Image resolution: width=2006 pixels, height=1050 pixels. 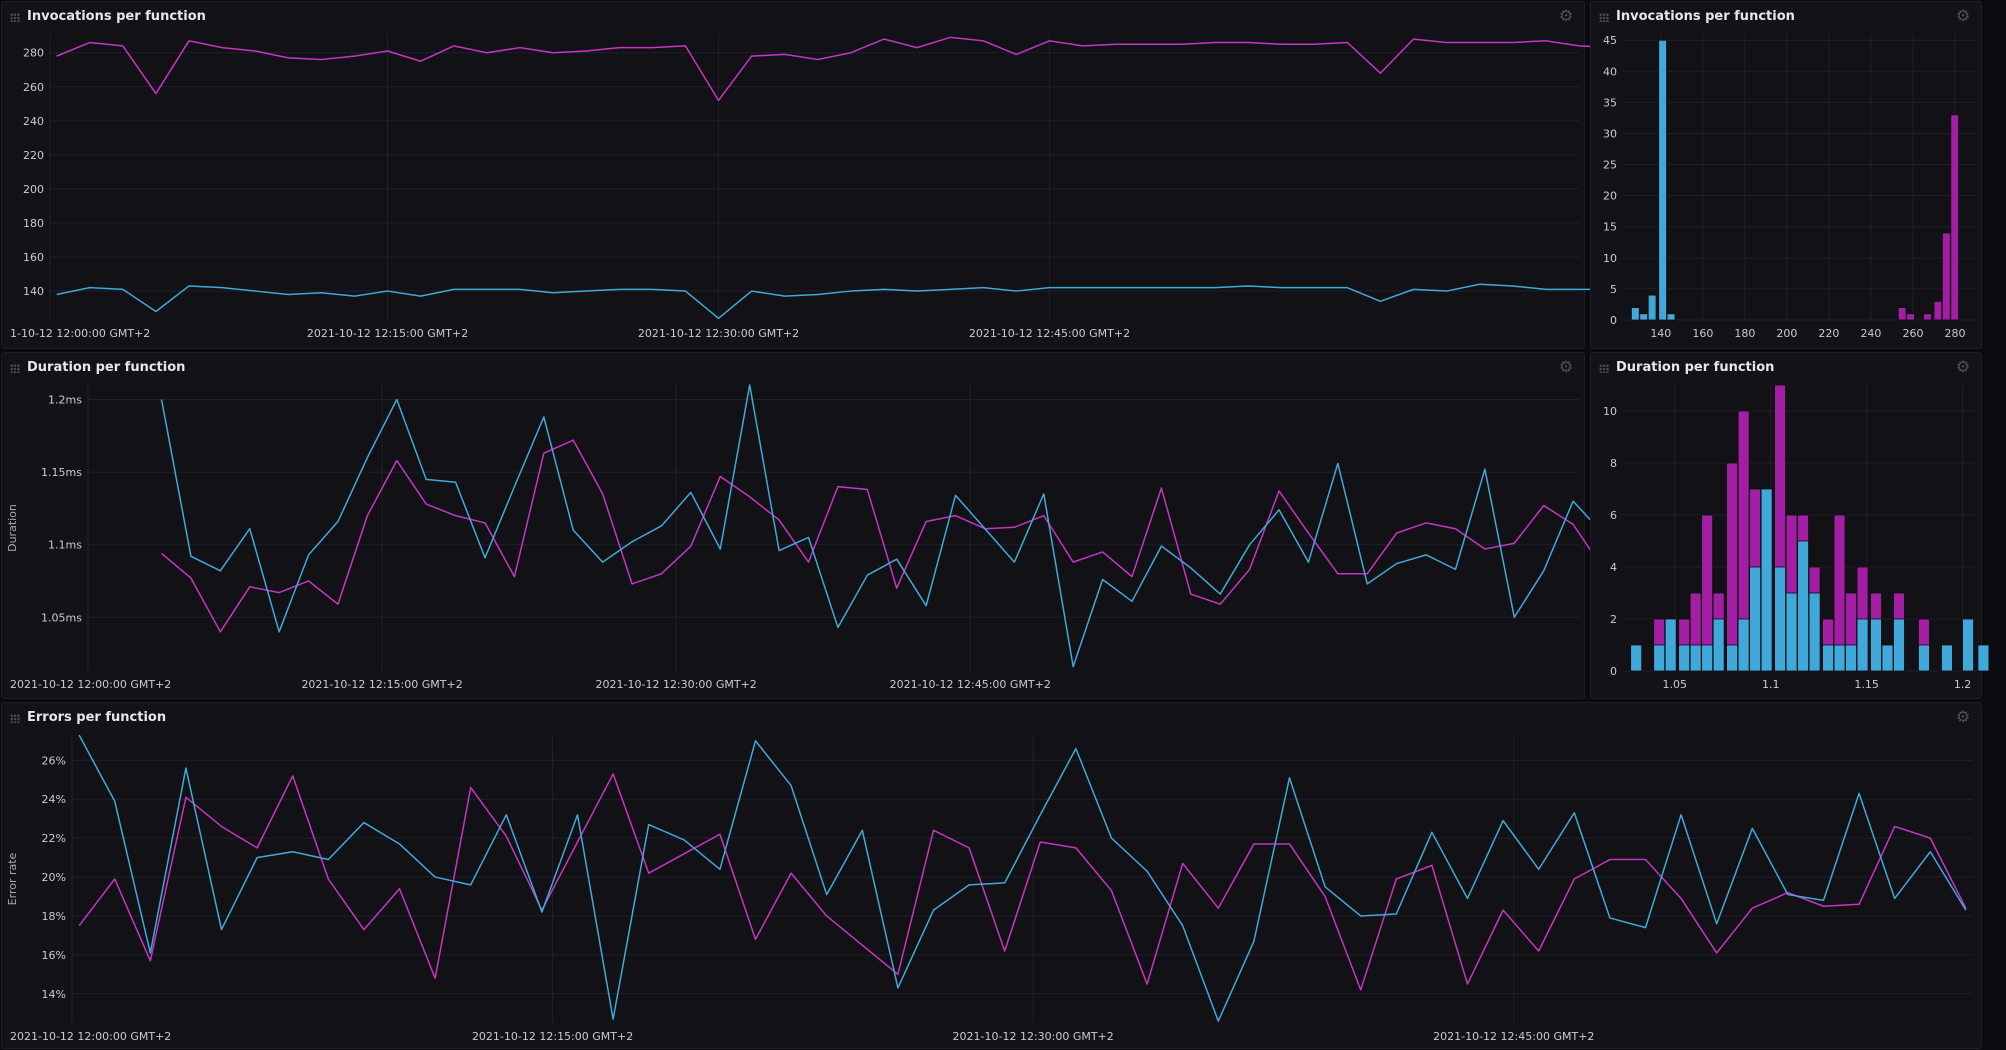 What do you see at coordinates (1912, 333) in the screenshot?
I see `x-tick-label: 260` at bounding box center [1912, 333].